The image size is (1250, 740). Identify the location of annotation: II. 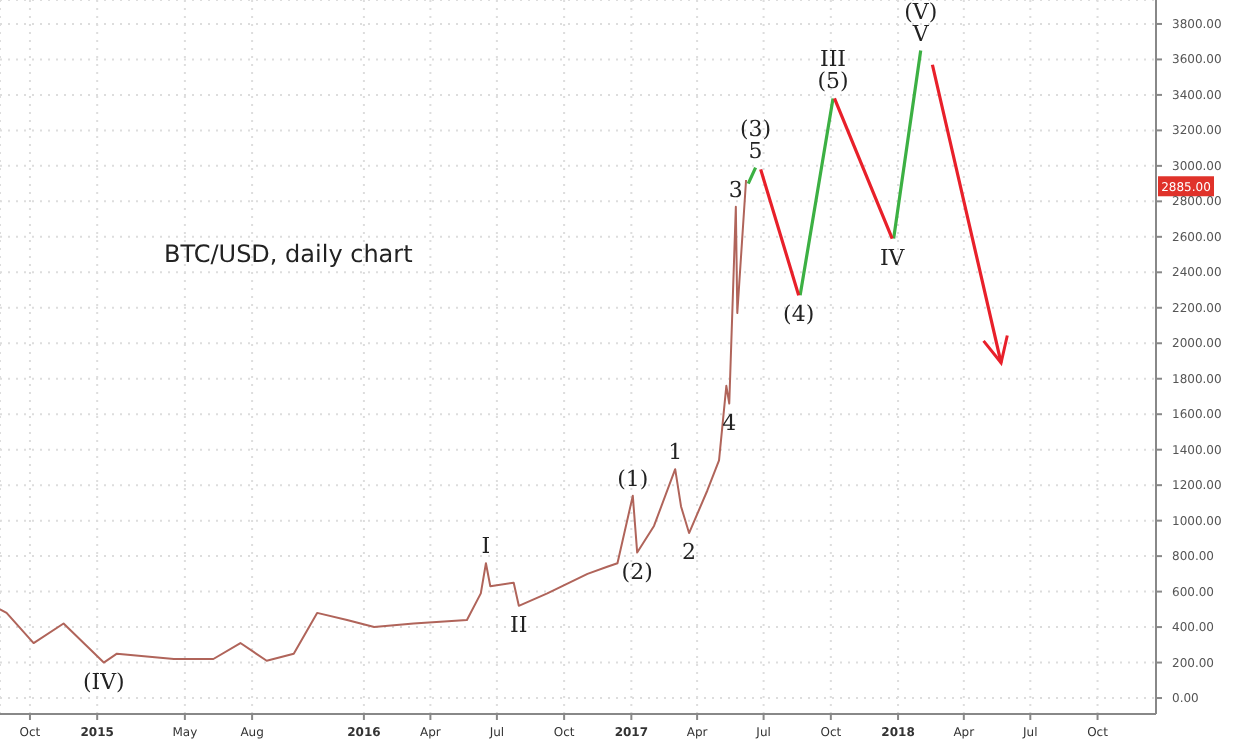
(519, 624).